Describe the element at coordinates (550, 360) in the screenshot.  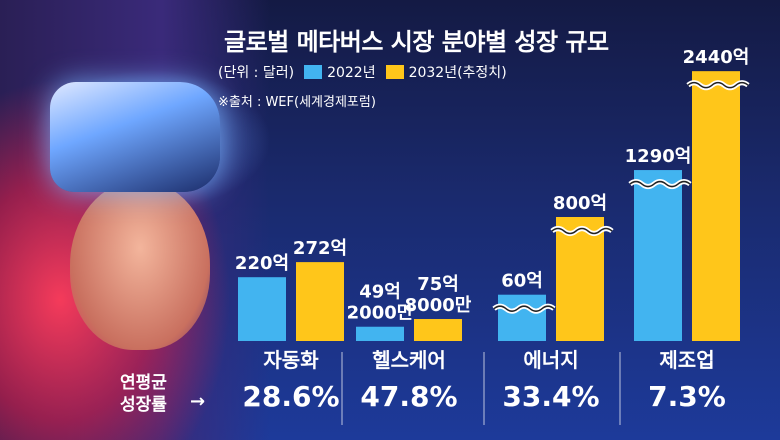
I see `category-label-2: 에너지` at that location.